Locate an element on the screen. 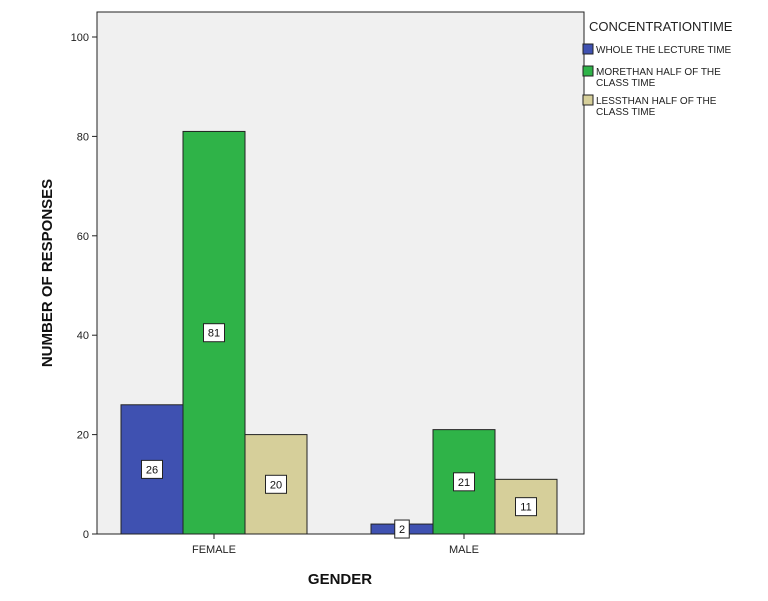  data-label: 2 is located at coordinates (402, 530).